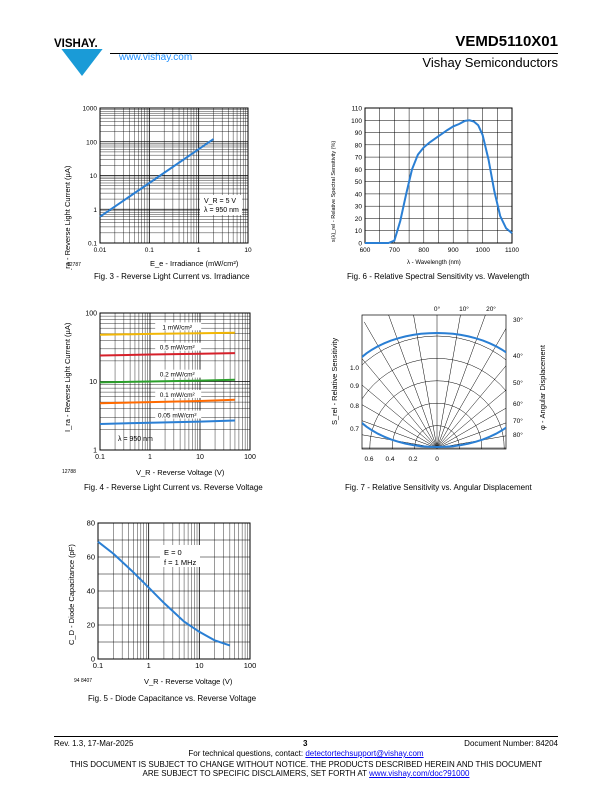 This screenshot has width=612, height=792. I want to click on disclaimer-link: www.vishay.com/doc?91000, so click(419, 773).